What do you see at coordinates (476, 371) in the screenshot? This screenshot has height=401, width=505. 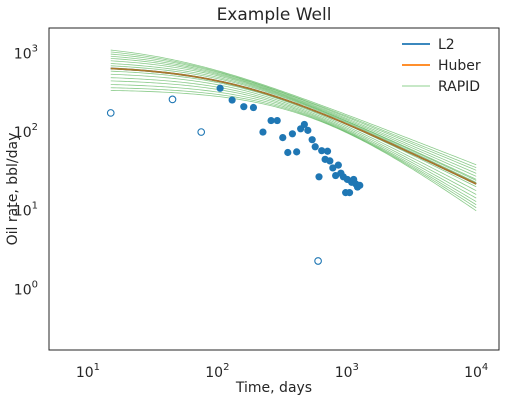 I see `x-tick-label-3: 10⁴` at bounding box center [476, 371].